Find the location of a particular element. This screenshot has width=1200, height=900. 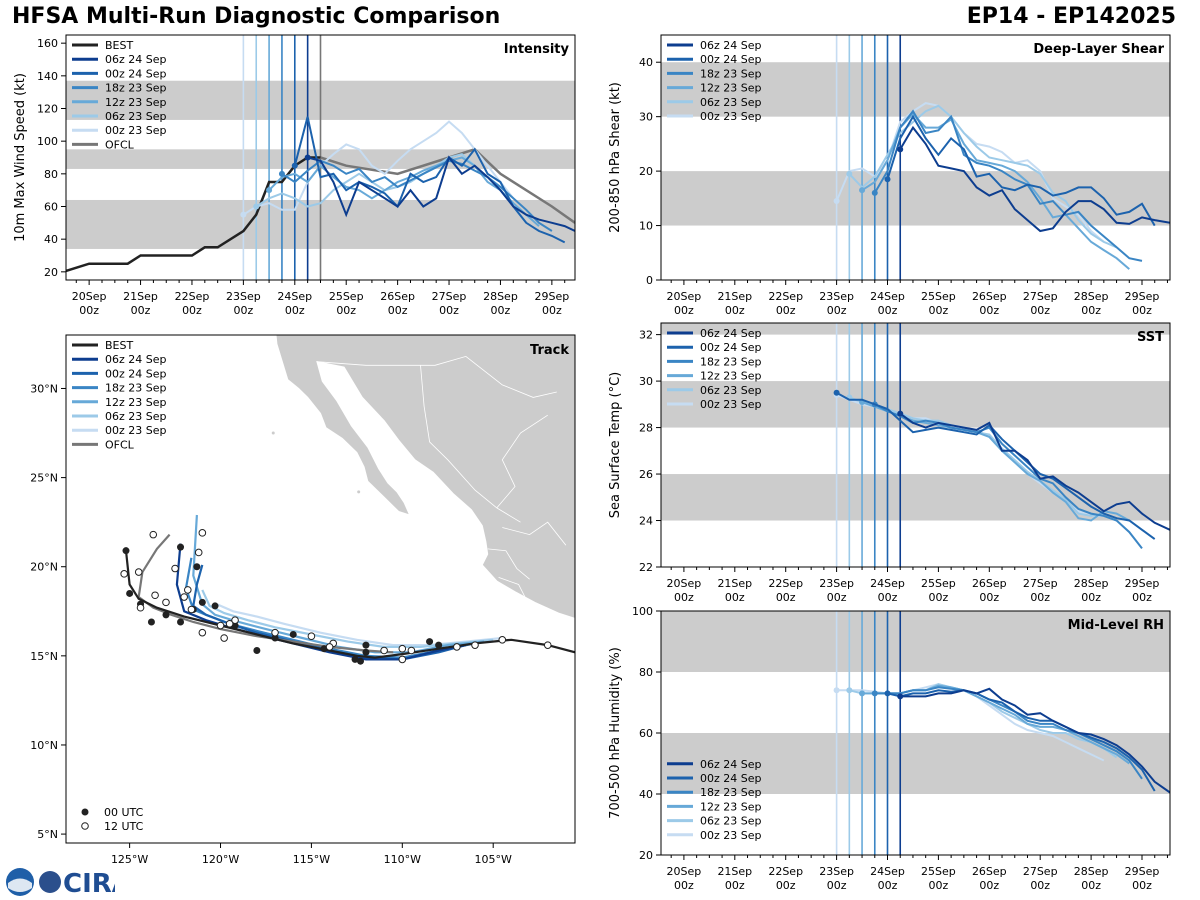

x-tick-day-label: 28Sep is located at coordinates (1091, 583).